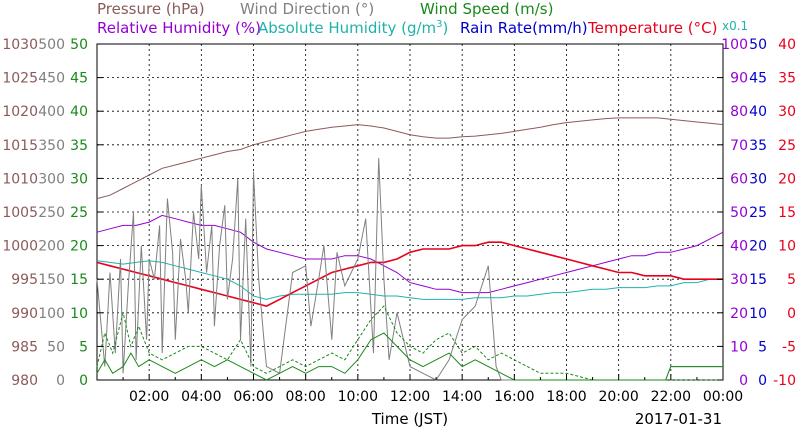  Describe the element at coordinates (51, 314) in the screenshot. I see `wind-direction-tick-label: 100` at that location.